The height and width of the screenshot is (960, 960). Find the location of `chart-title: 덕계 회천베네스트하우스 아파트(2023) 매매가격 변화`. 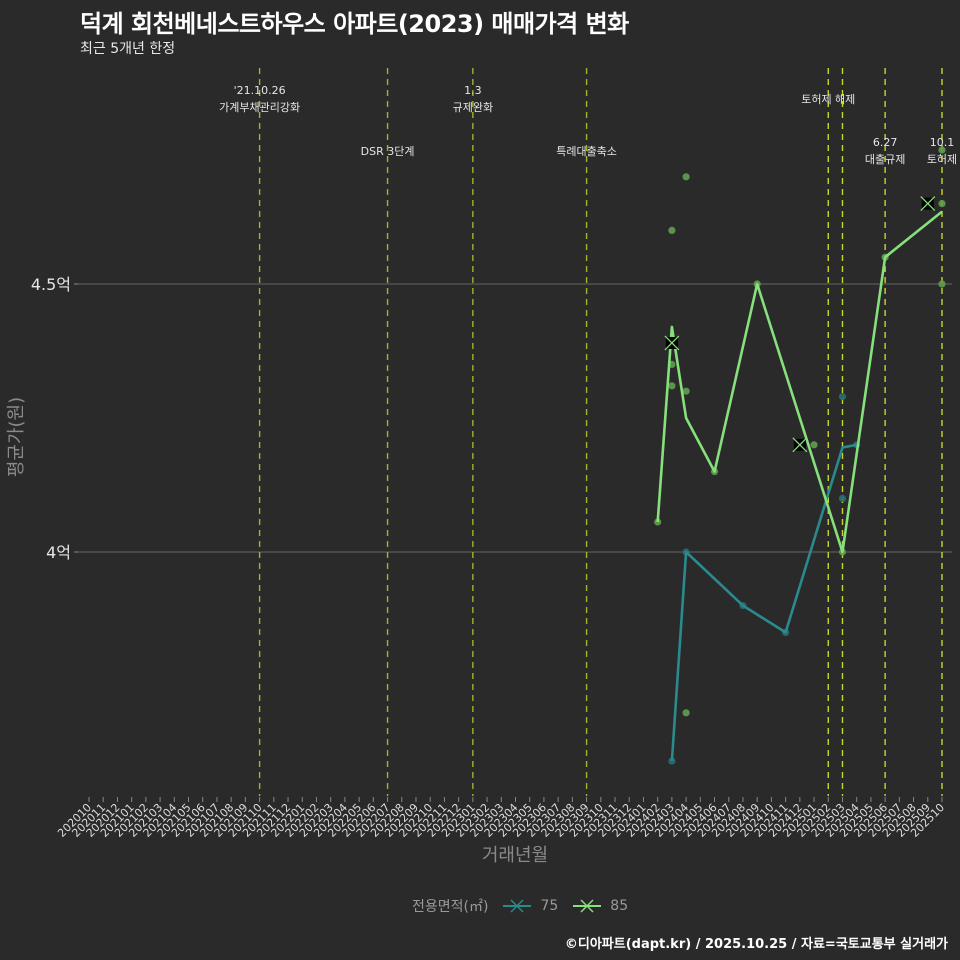

chart-title: 덕계 회천베네스트하우스 아파트(2023) 매매가격 변화 is located at coordinates (354, 24).